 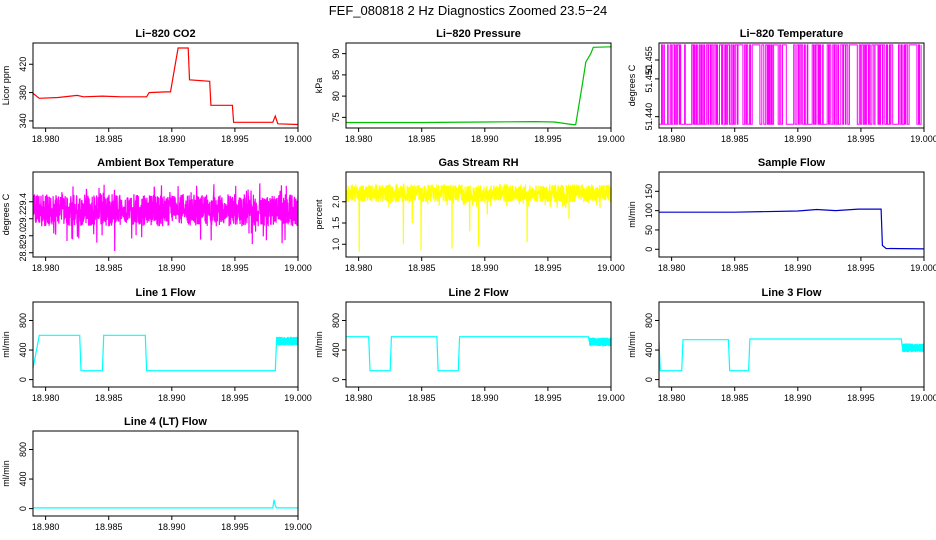 What do you see at coordinates (478, 34) in the screenshot?
I see `panel-title: Li−820 Pressure` at bounding box center [478, 34].